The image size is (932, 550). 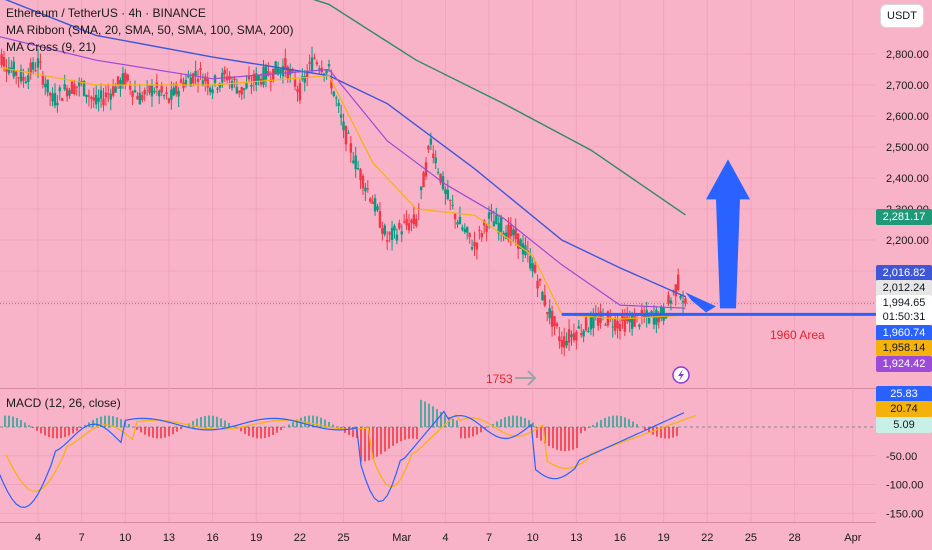 I want to click on ma-cross-legend: MA Cross (9, 21), so click(x=51, y=47).